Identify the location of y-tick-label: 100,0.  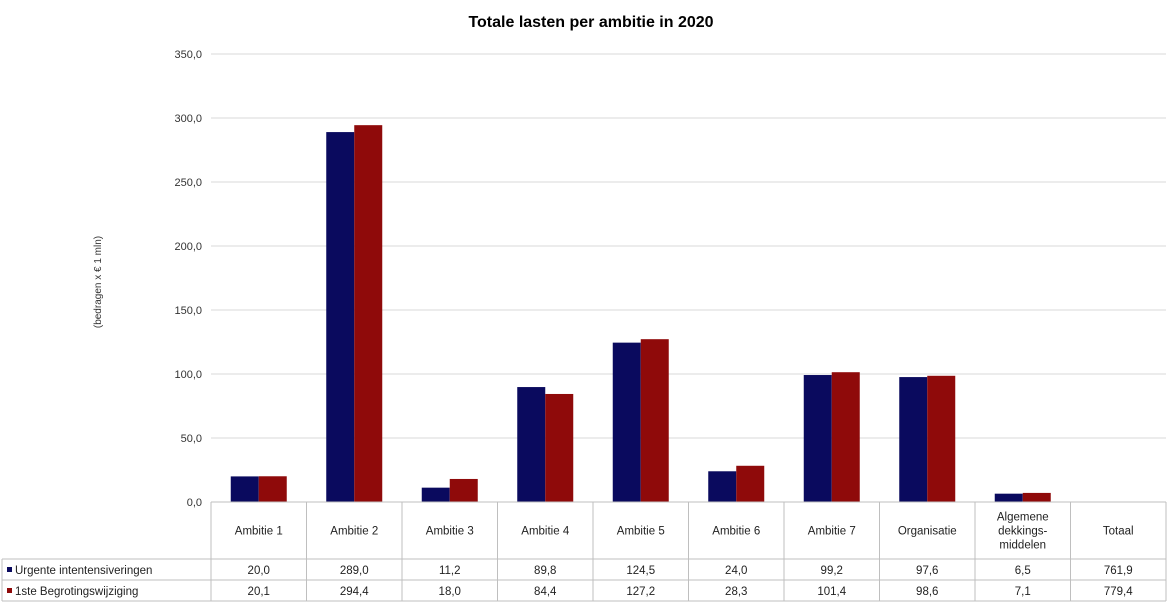
(188, 375).